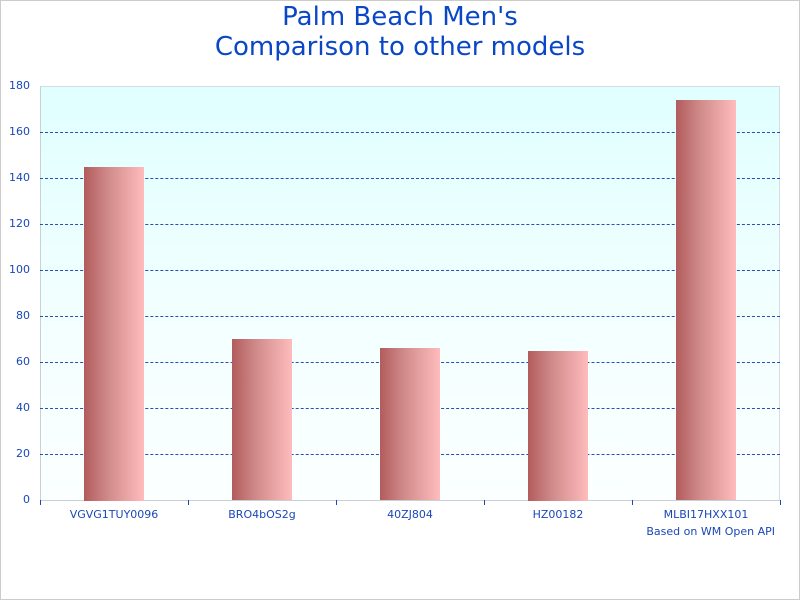 The height and width of the screenshot is (600, 800). I want to click on x-tick-label: 40ZJ804, so click(410, 514).